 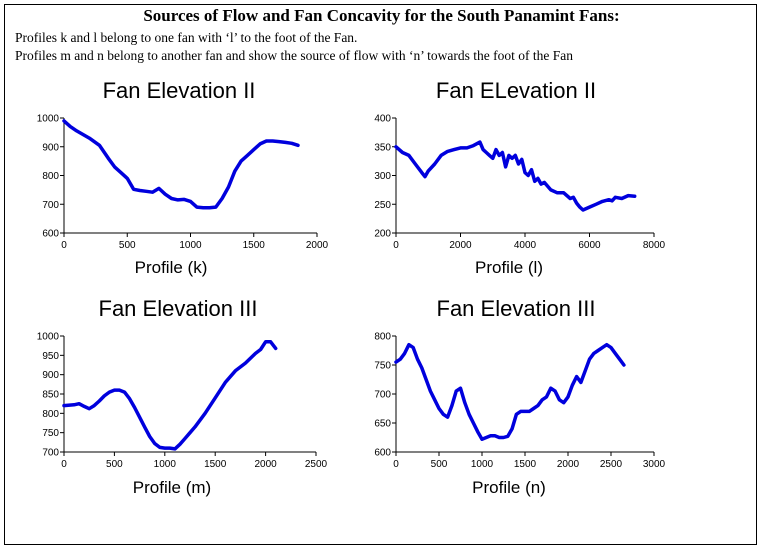 I want to click on x-tick-label: 4000, so click(x=525, y=245).